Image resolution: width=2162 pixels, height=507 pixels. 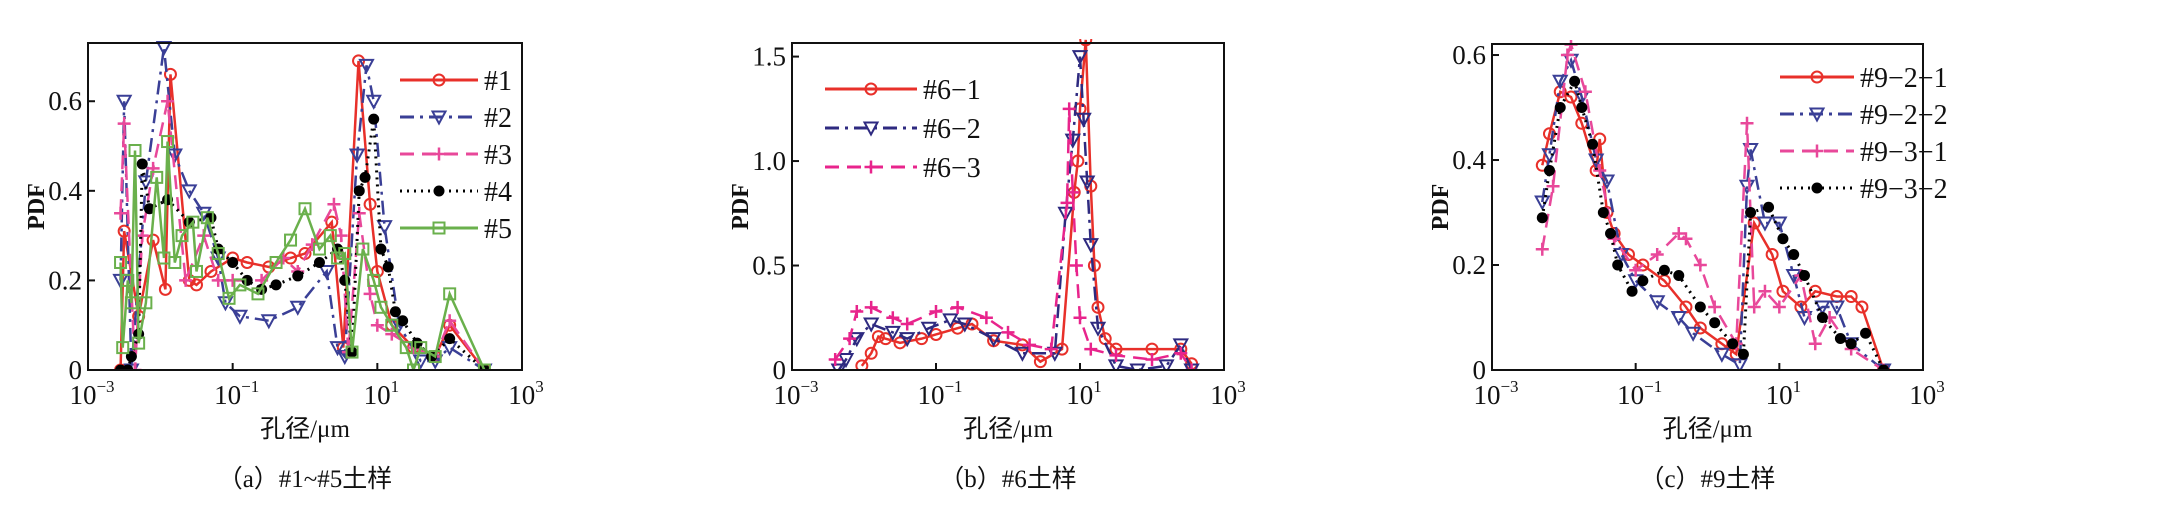 I want to click on legend-label: #3, so click(x=498, y=155).